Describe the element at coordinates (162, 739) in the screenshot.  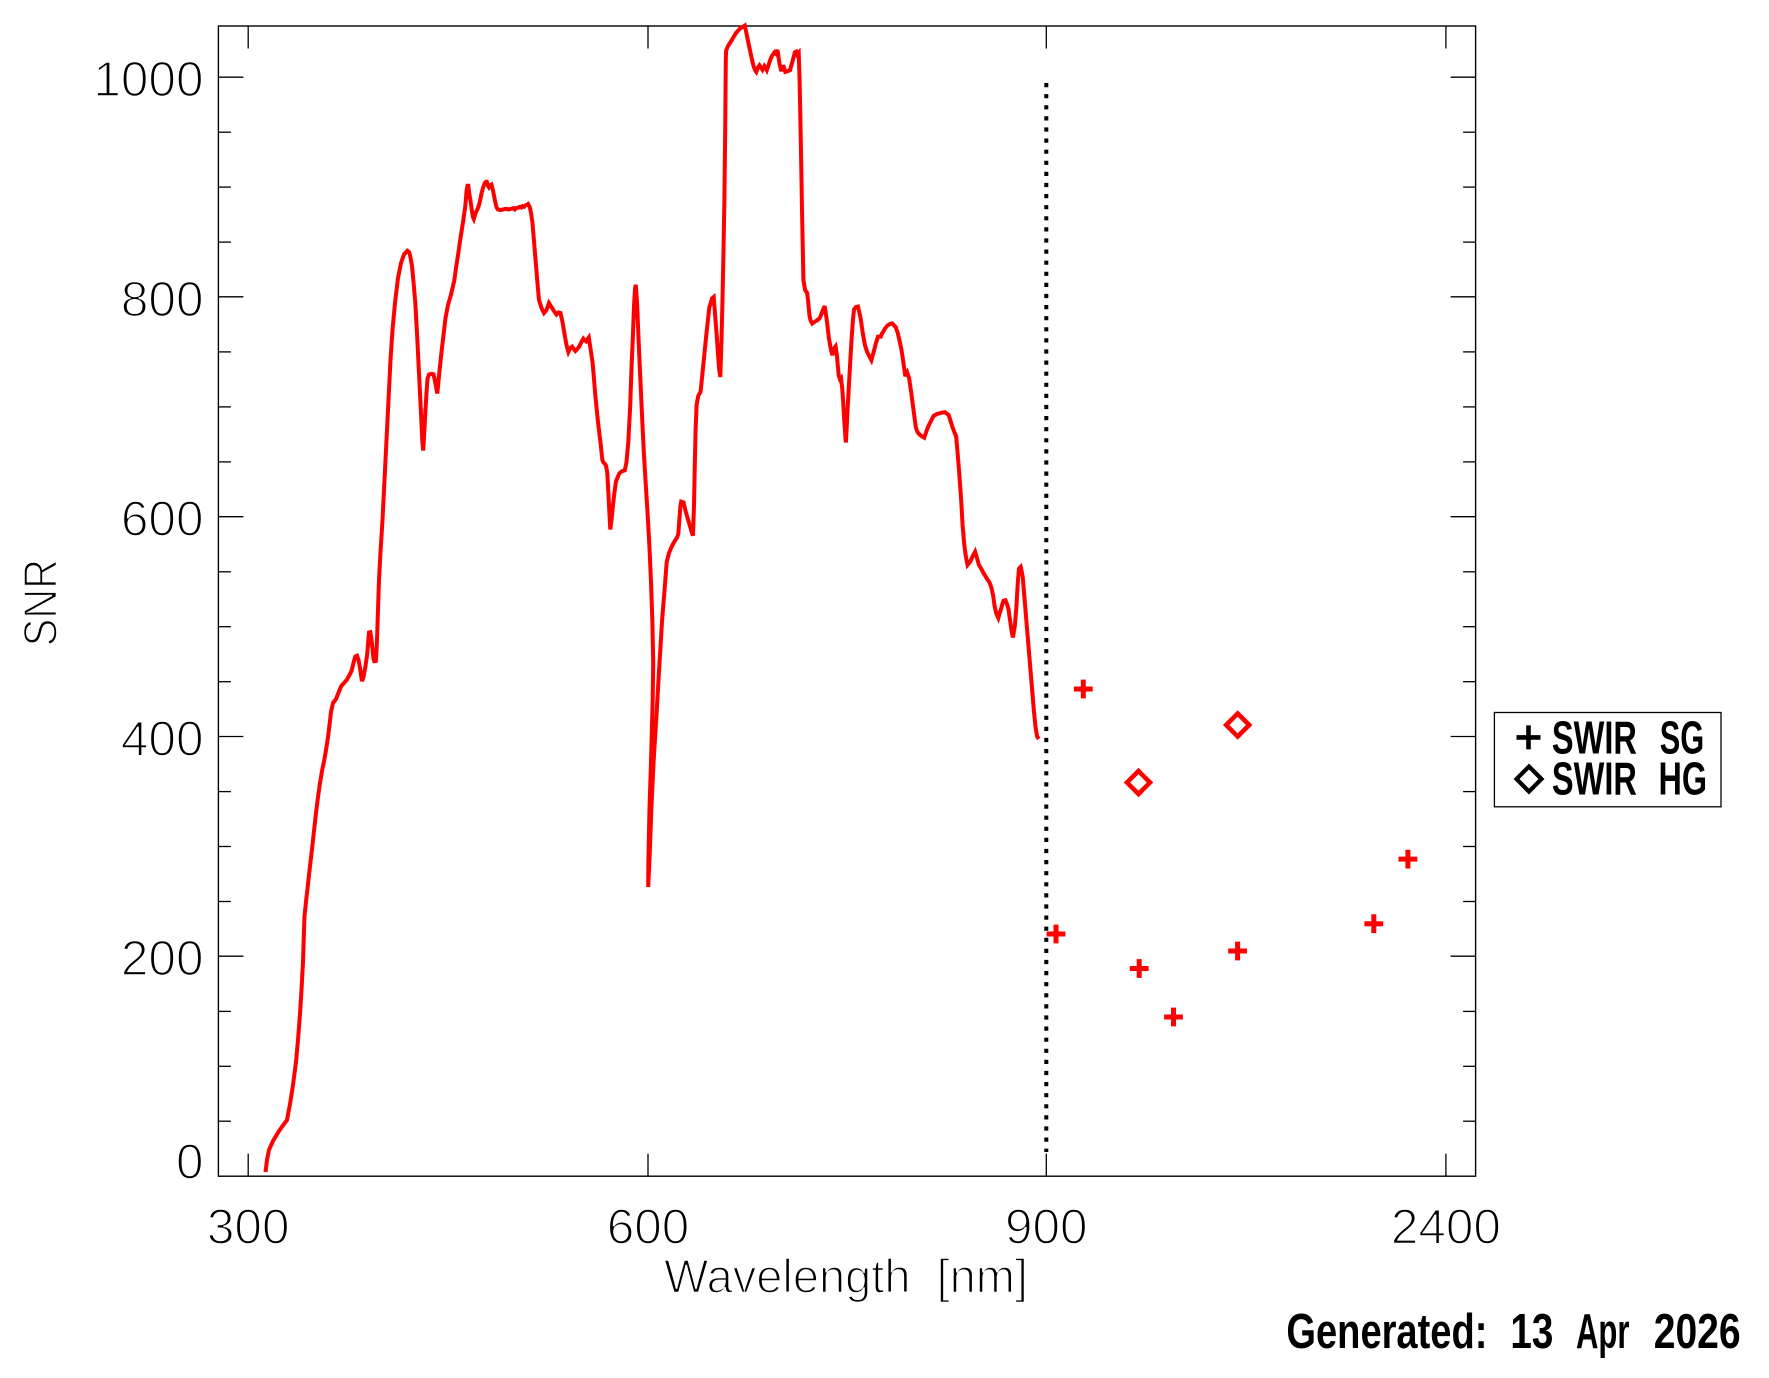
I see `svg-text: 400` at that location.